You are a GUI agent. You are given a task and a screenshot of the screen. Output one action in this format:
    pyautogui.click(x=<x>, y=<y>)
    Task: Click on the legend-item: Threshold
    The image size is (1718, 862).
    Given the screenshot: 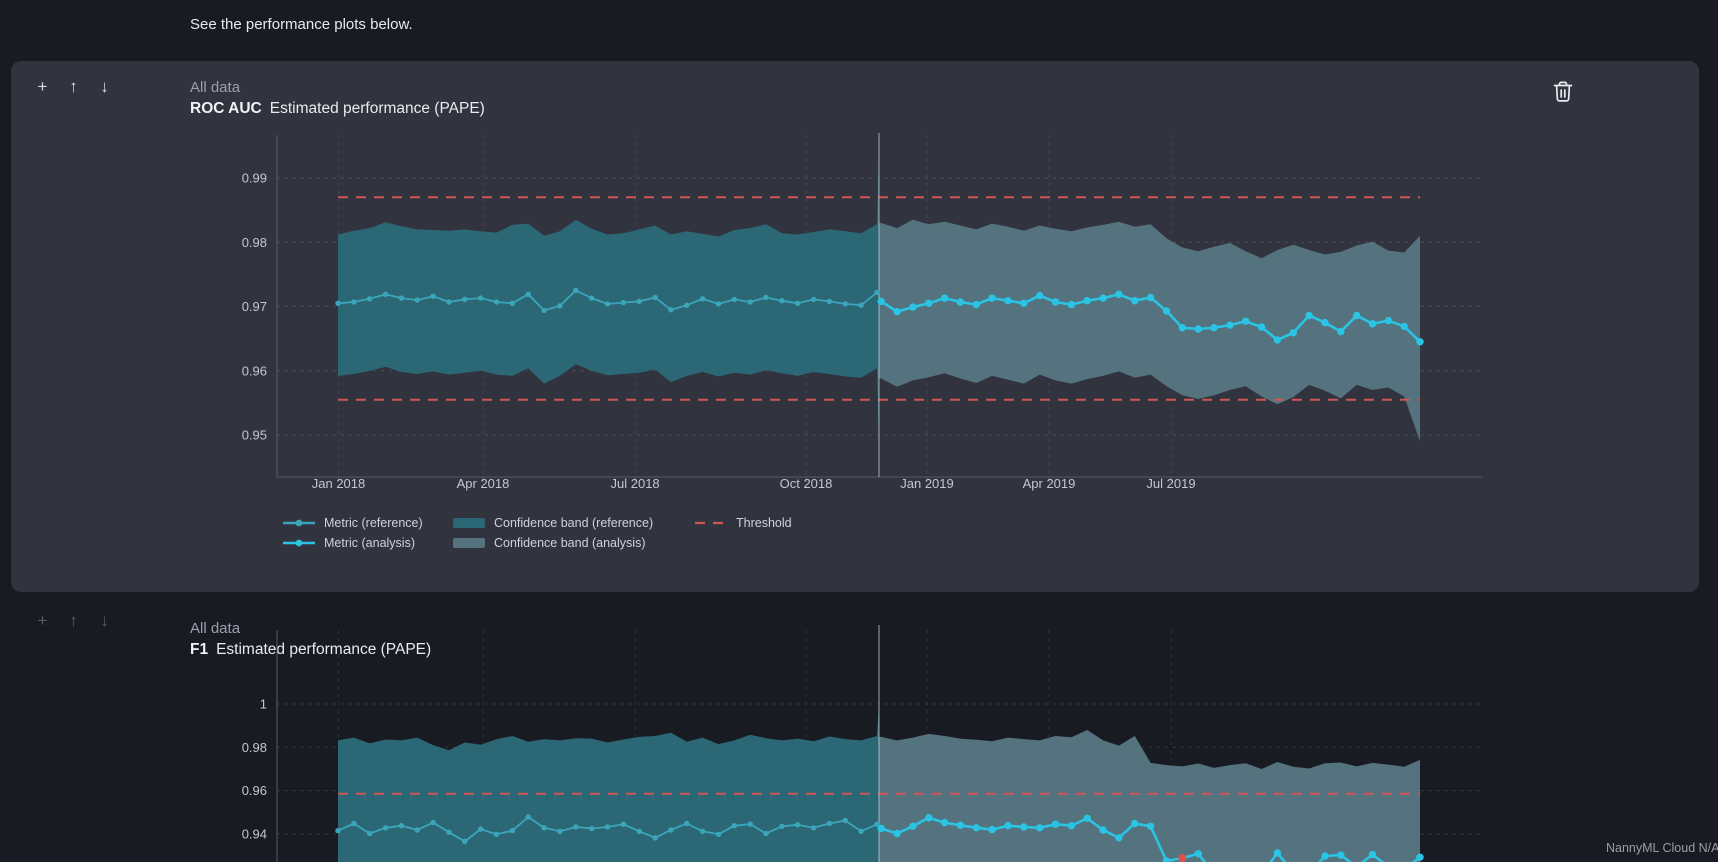 What is the action you would take?
    pyautogui.click(x=743, y=523)
    